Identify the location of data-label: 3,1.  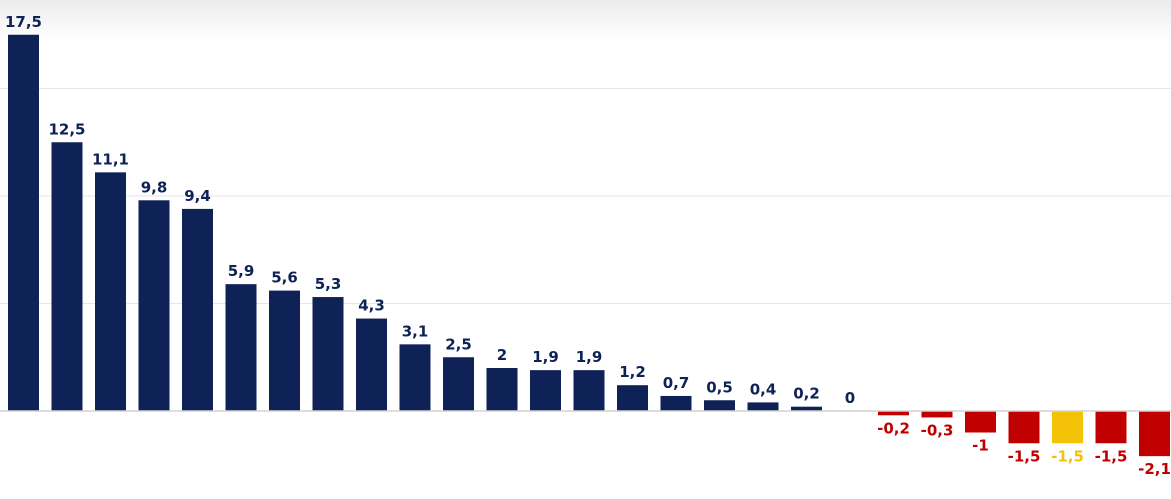
(415, 331).